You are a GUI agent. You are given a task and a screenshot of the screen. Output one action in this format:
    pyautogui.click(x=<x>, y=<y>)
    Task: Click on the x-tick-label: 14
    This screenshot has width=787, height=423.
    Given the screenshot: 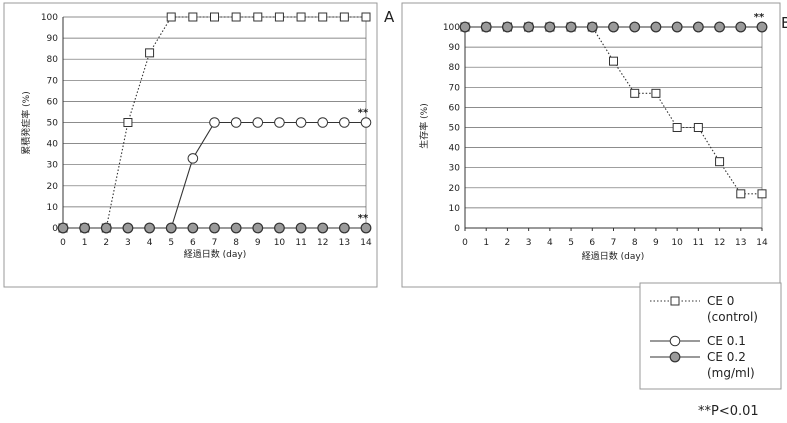 What is the action you would take?
    pyautogui.click(x=366, y=243)
    